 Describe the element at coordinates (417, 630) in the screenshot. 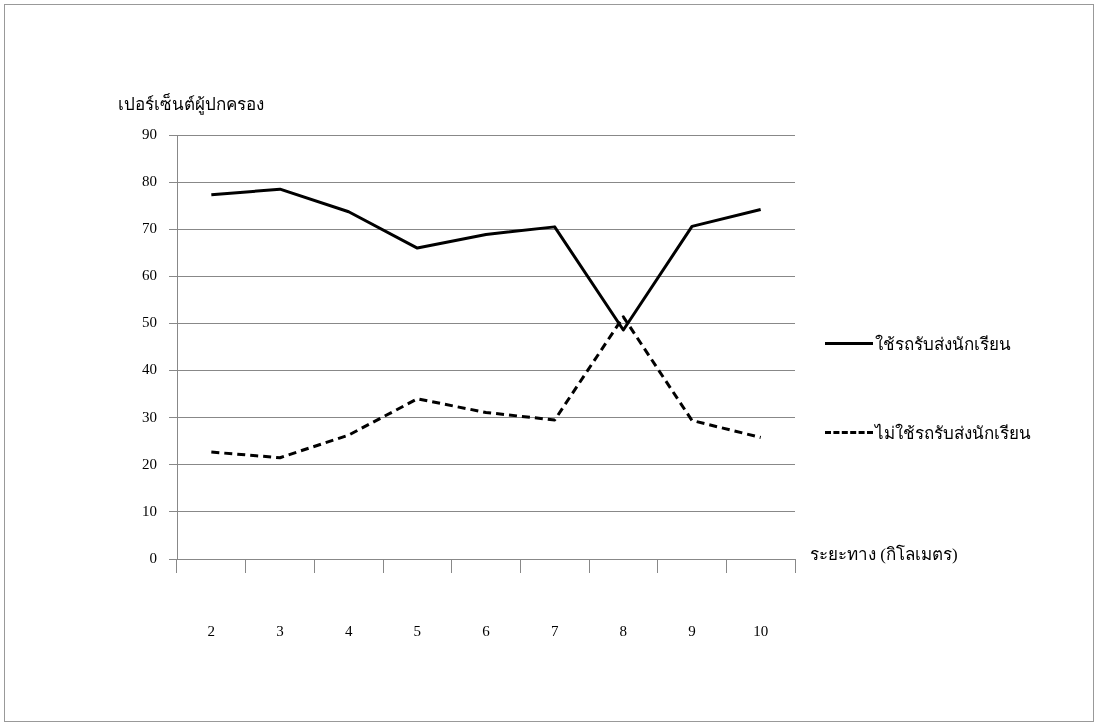

I see `x-tick-label: 5` at that location.